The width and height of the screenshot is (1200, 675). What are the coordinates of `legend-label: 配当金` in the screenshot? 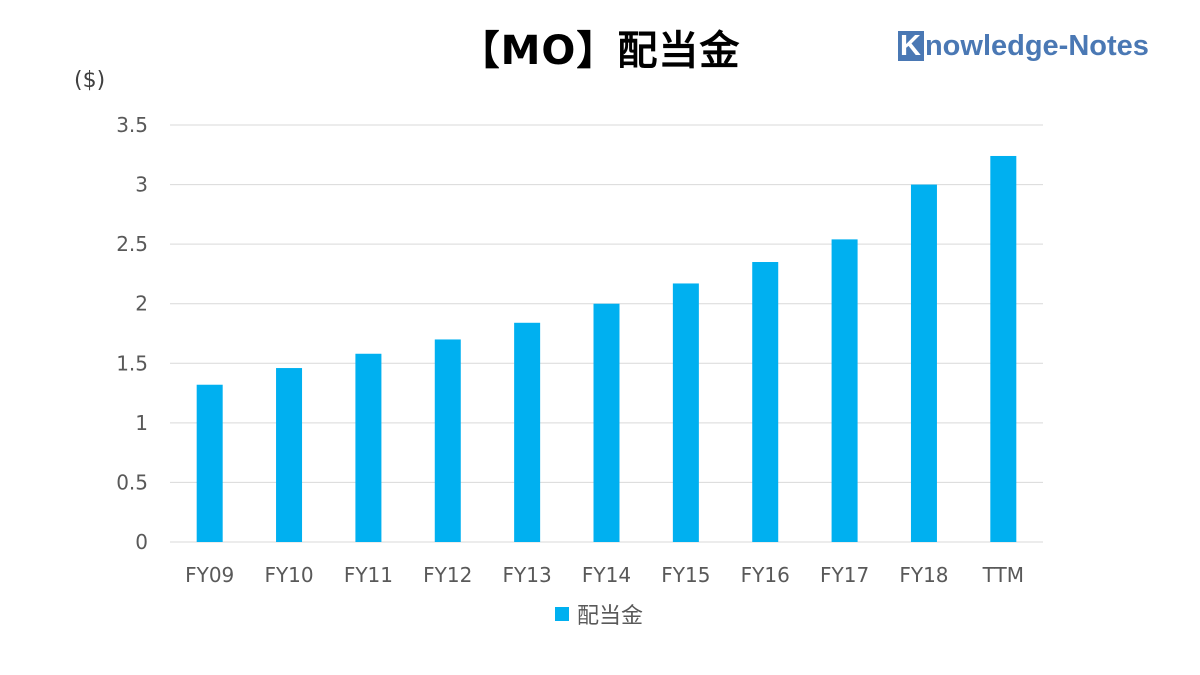 It's located at (610, 616).